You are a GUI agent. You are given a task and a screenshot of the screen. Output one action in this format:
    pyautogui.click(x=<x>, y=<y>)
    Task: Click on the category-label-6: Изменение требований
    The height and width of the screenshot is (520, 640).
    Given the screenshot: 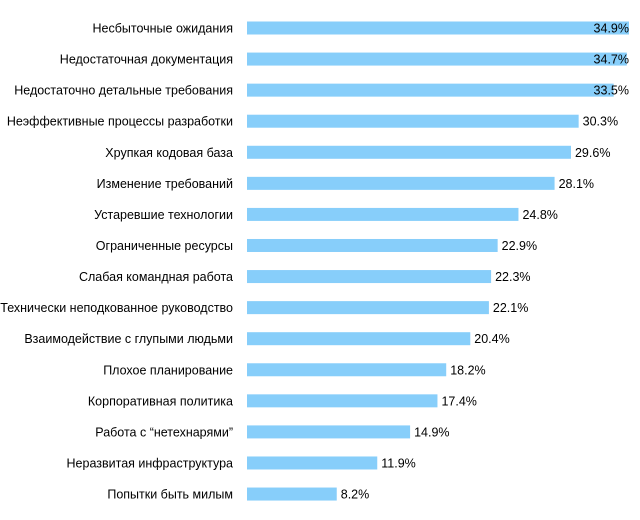 What is the action you would take?
    pyautogui.click(x=165, y=184)
    